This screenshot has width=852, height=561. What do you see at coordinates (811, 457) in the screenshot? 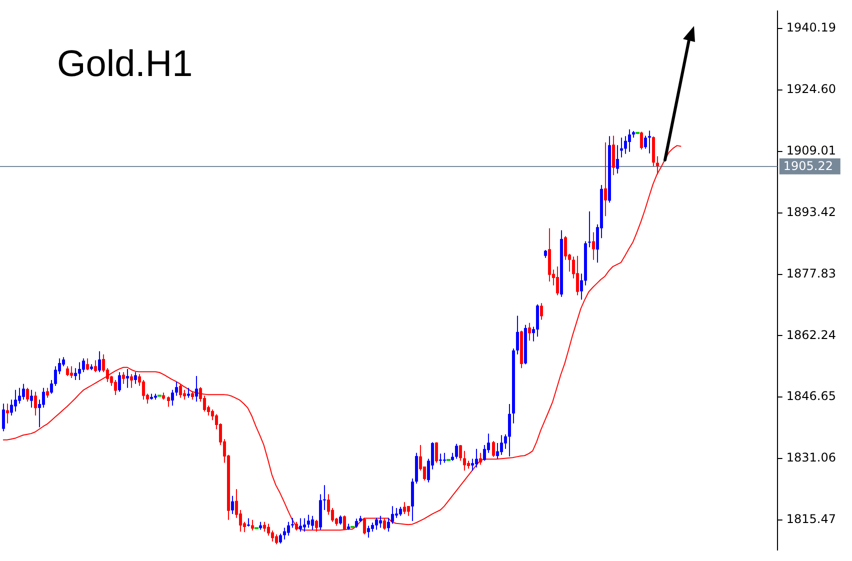
I see `y-tick-label: 1831.06` at bounding box center [811, 457].